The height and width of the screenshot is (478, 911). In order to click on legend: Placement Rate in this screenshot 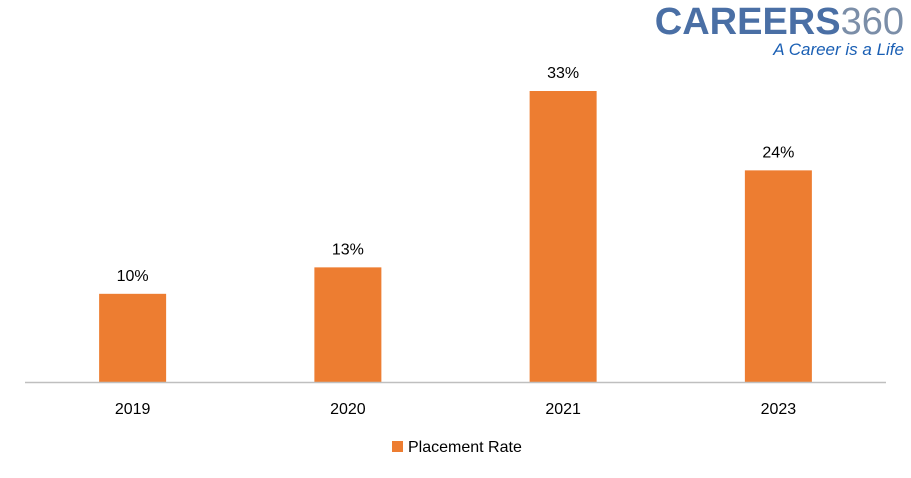, I will do `click(457, 447)`.